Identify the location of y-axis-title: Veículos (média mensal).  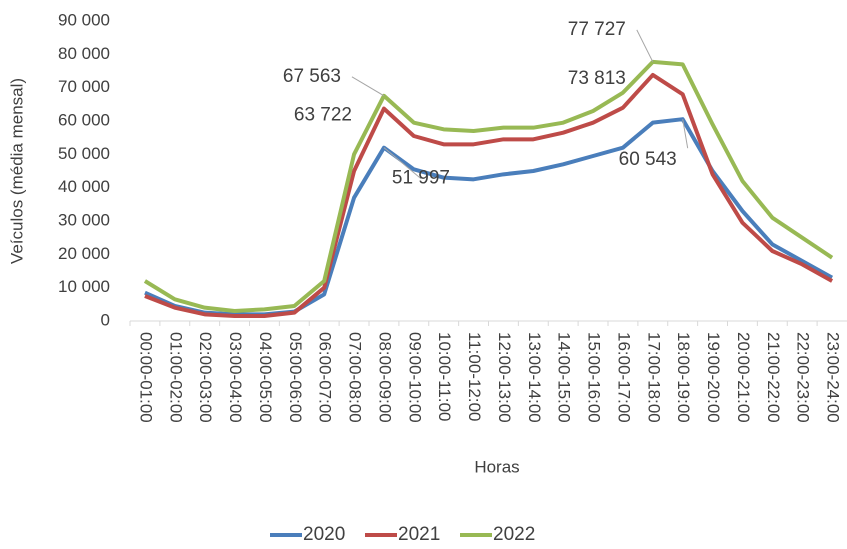
(16, 171).